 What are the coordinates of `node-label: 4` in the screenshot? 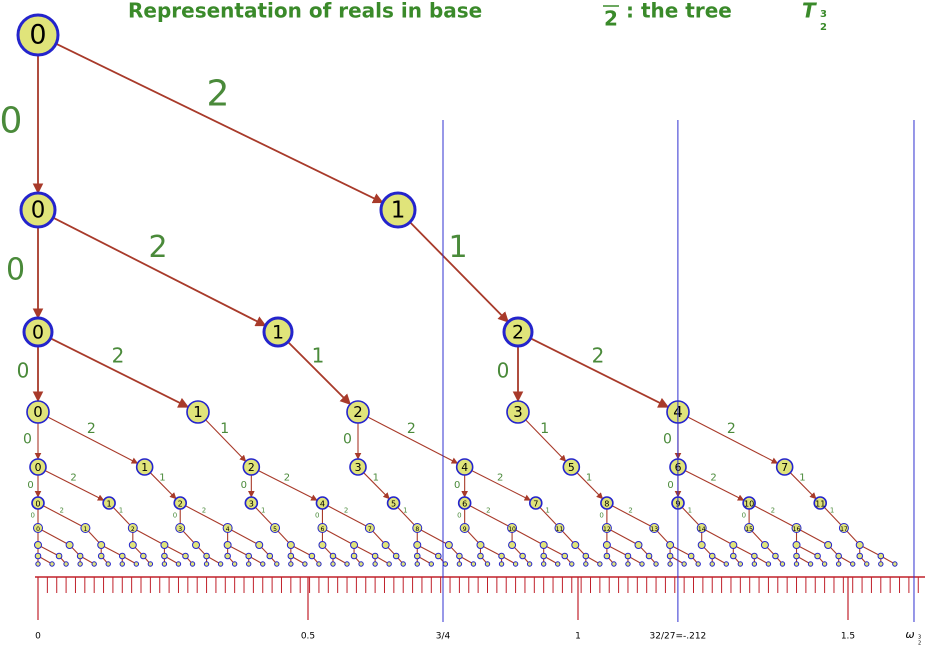 It's located at (228, 529).